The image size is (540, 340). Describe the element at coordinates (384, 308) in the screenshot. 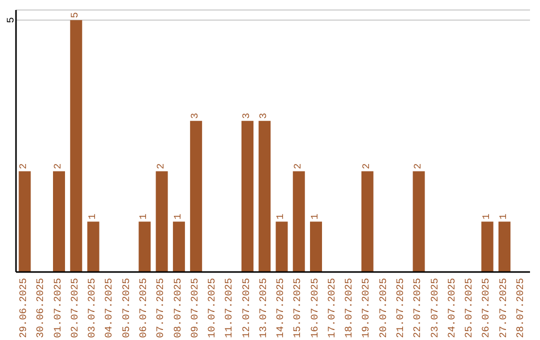

I see `x-tick-label: 20.07.2025` at that location.